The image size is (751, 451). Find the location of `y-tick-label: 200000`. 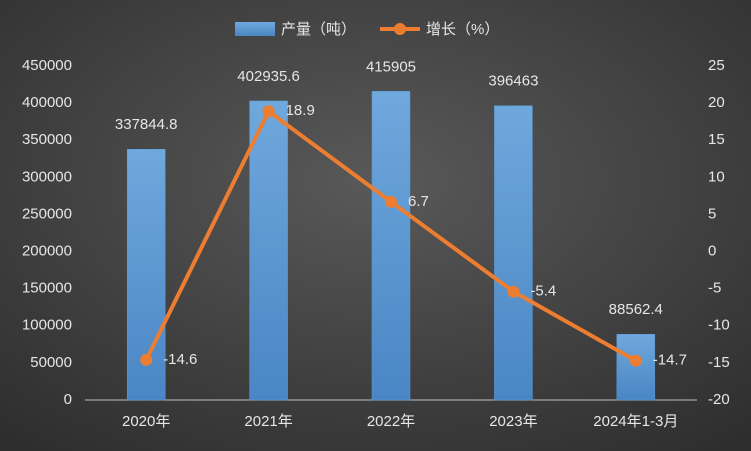

y-tick-label: 200000 is located at coordinates (47, 251).